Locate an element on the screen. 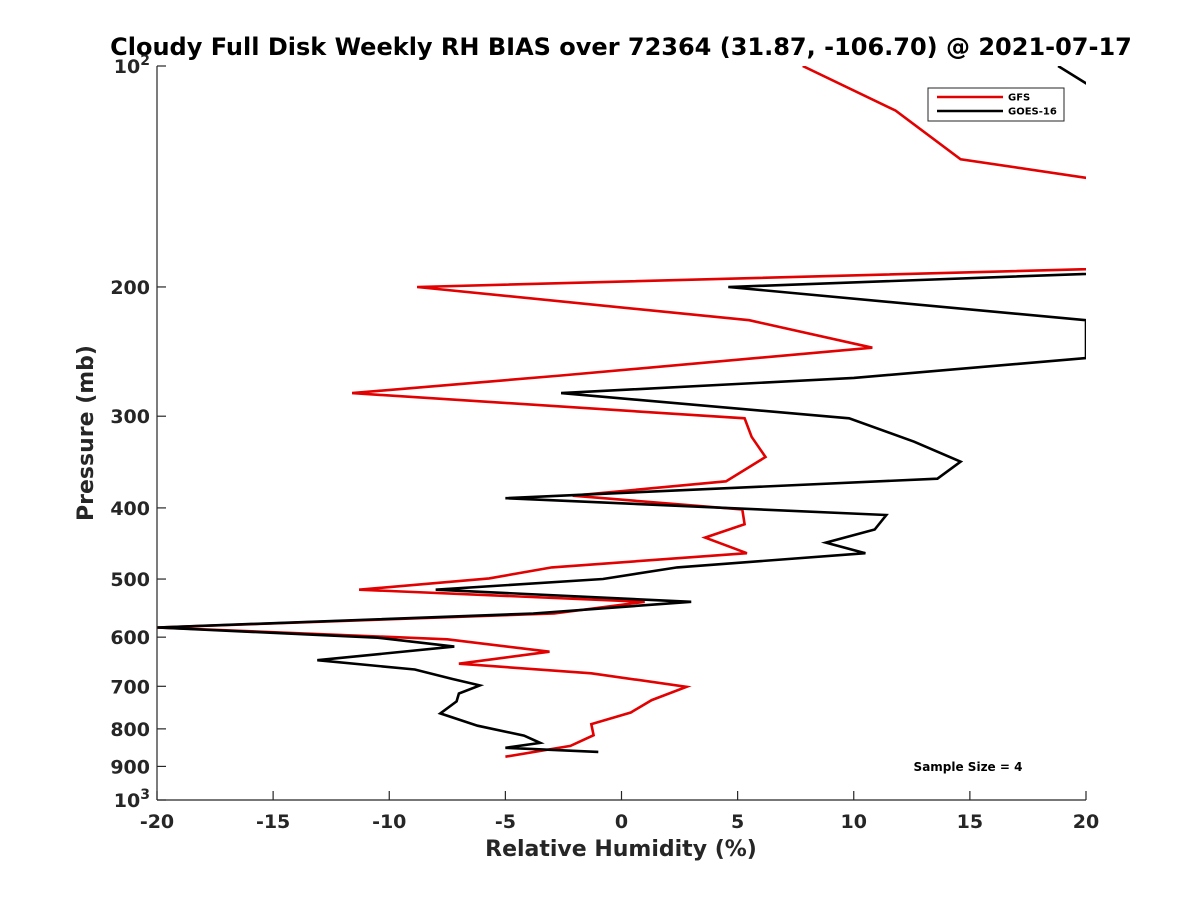  x-axis-label: Relative Humidity (%) is located at coordinates (621, 849).